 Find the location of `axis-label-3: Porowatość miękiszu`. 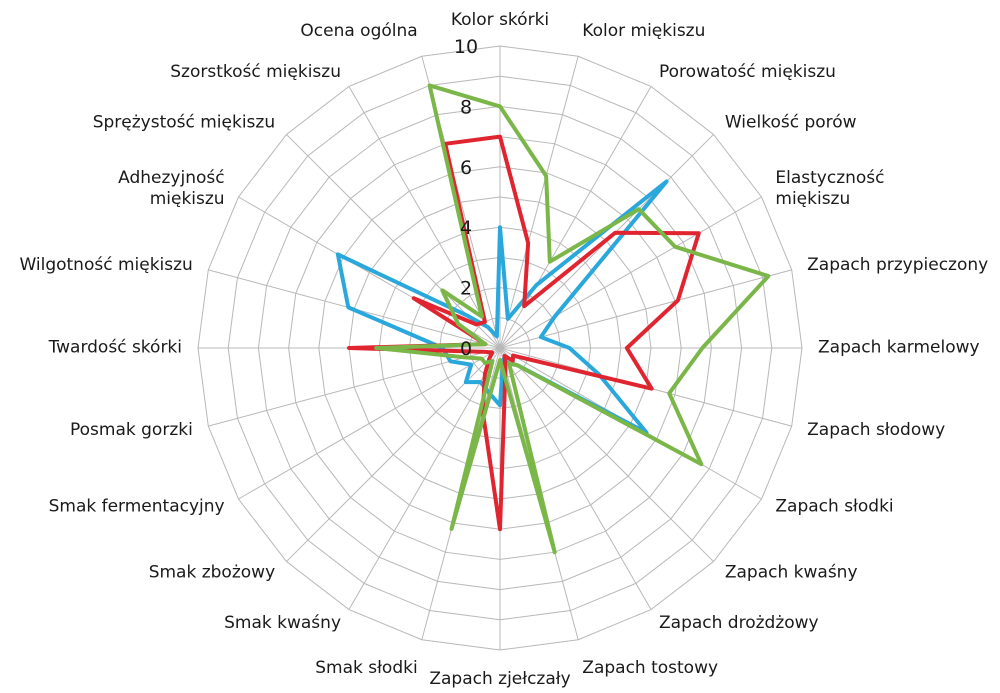

axis-label-3: Porowatość miękiszu is located at coordinates (747, 72).